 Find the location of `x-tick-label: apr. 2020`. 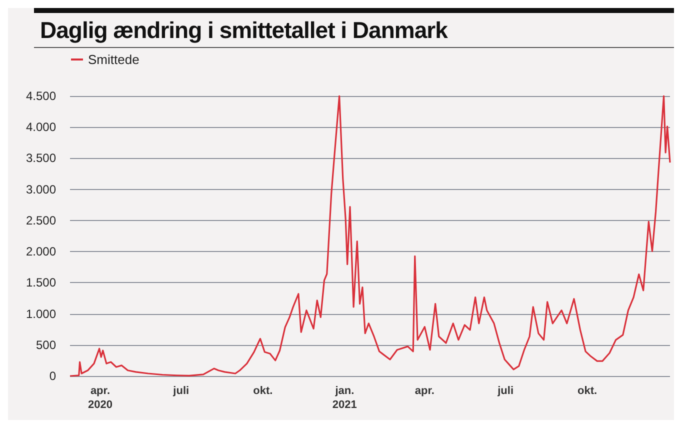

x-tick-label: apr. 2020 is located at coordinates (100, 398).